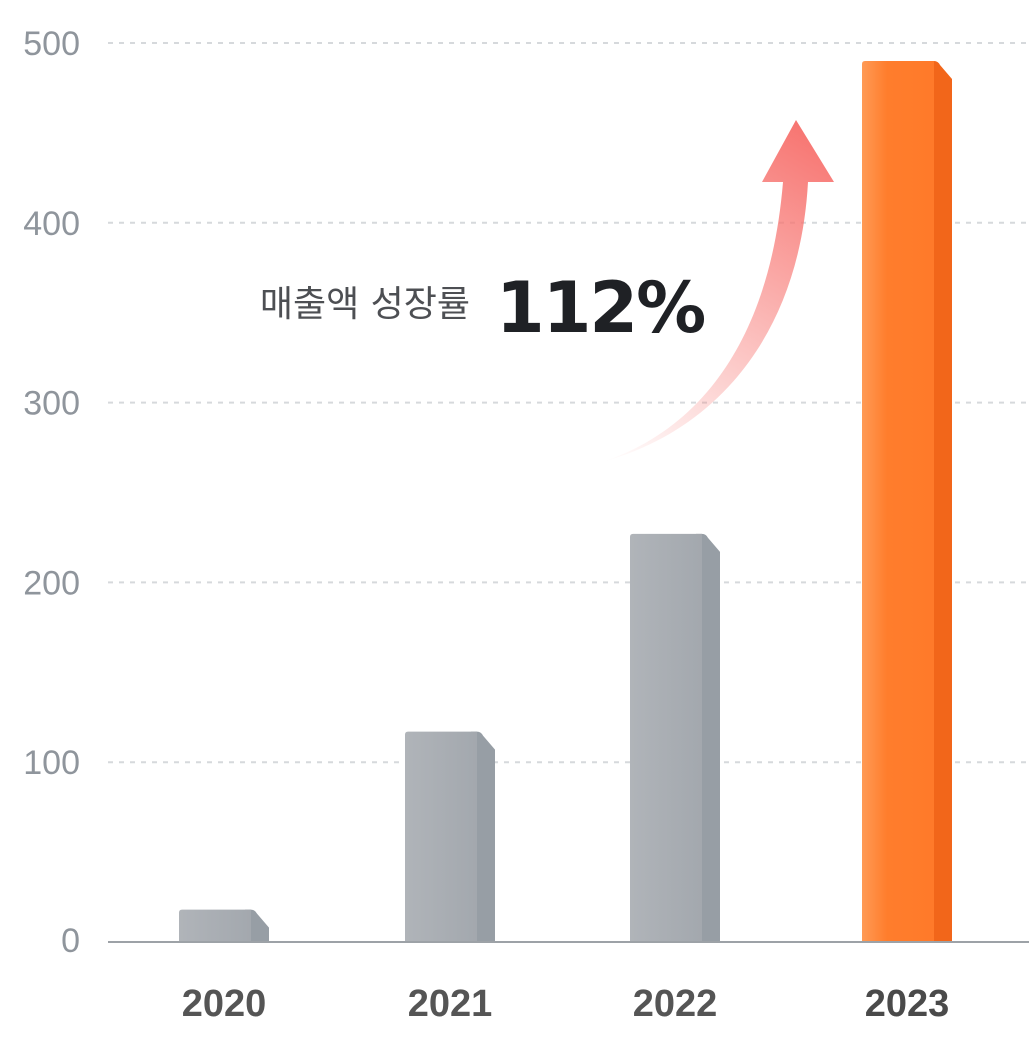 This screenshot has height=1038, width=1029. What do you see at coordinates (718, 291) in the screenshot?
I see `growth-arrow-icon` at bounding box center [718, 291].